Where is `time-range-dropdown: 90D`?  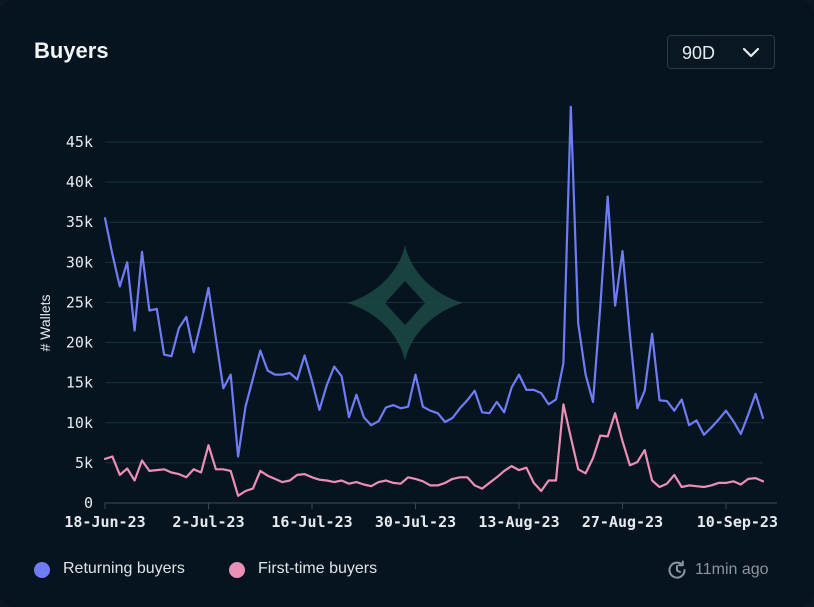
time-range-dropdown: 90D is located at coordinates (721, 52).